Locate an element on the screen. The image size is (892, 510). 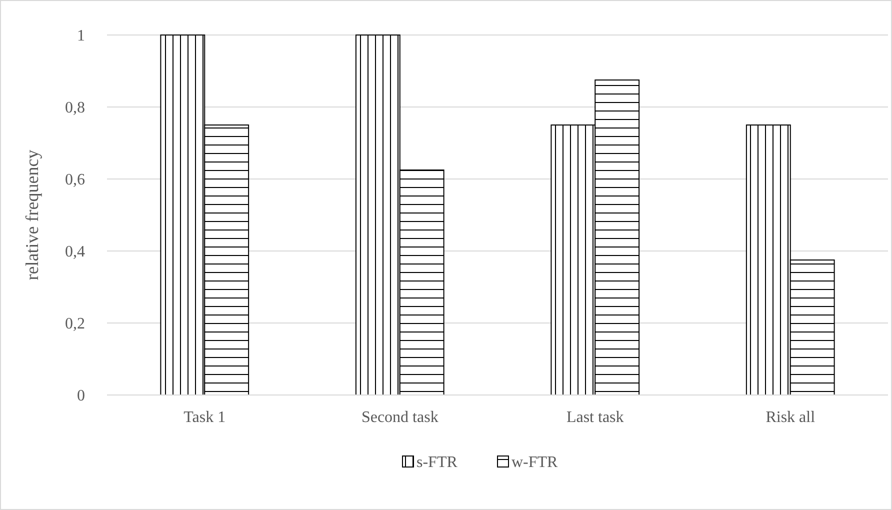
legend-label: s-FTR is located at coordinates (437, 462).